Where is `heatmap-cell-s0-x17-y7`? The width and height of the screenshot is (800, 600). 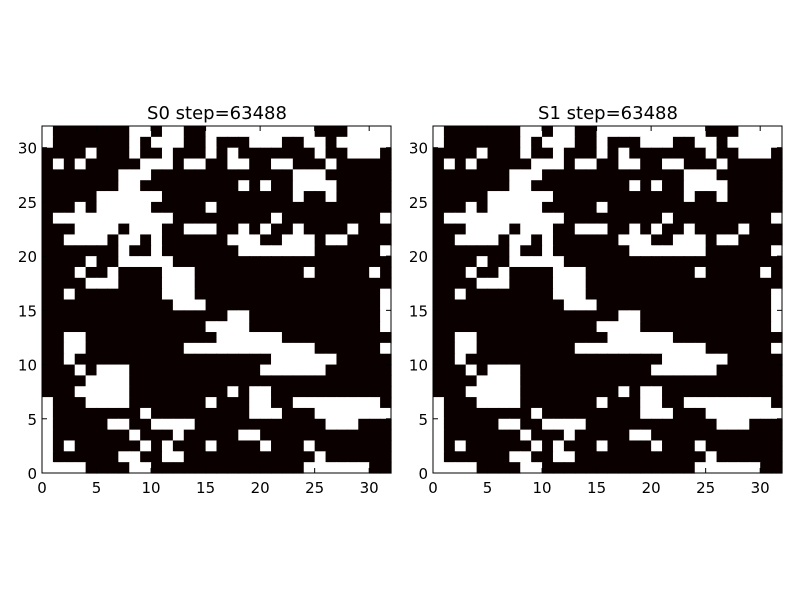 heatmap-cell-s0-x17-y7 is located at coordinates (233, 392).